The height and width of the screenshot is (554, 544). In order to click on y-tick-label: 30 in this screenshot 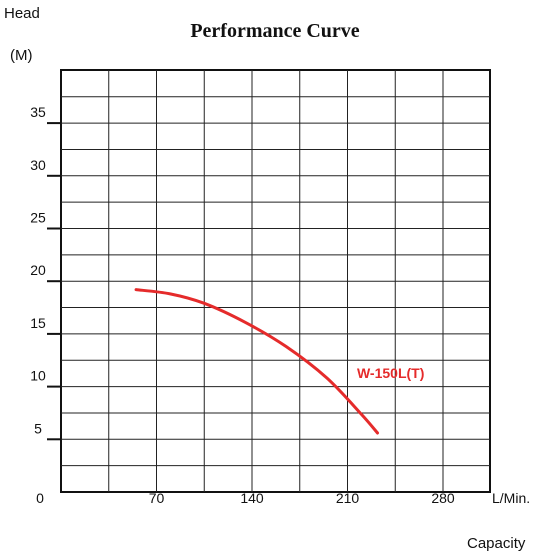, I will do `click(38, 165)`.